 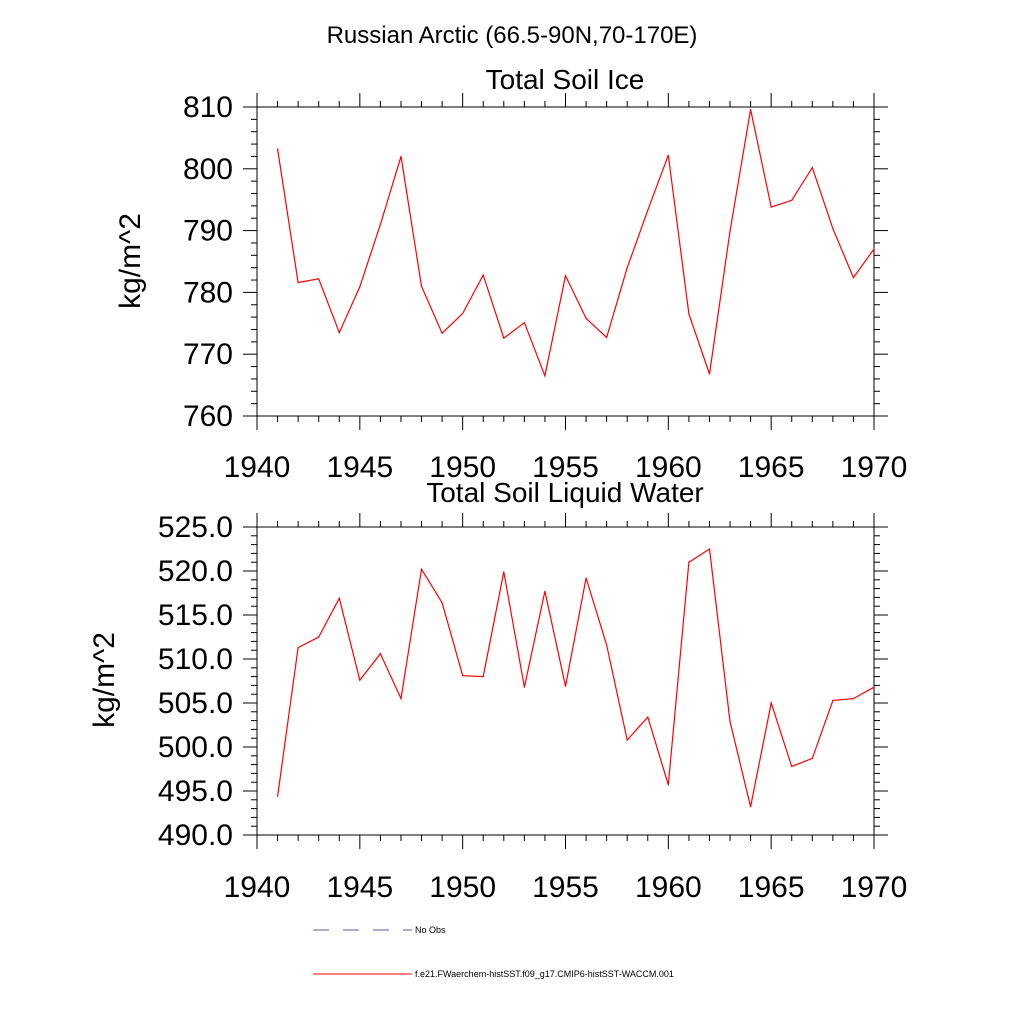 I want to click on panel-title: Total Soil Liquid Water, so click(x=565, y=492).